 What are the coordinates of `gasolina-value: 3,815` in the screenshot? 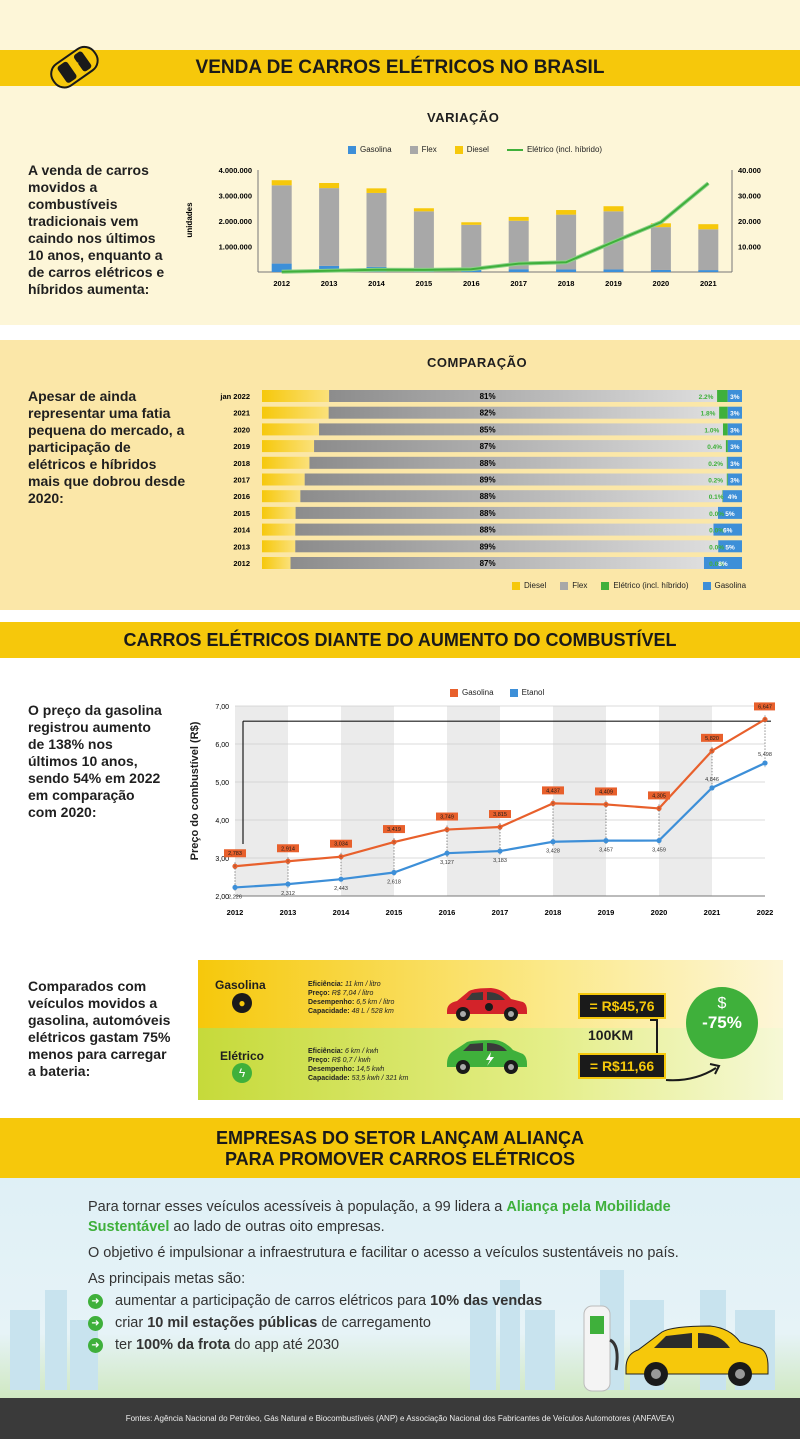 It's located at (500, 815).